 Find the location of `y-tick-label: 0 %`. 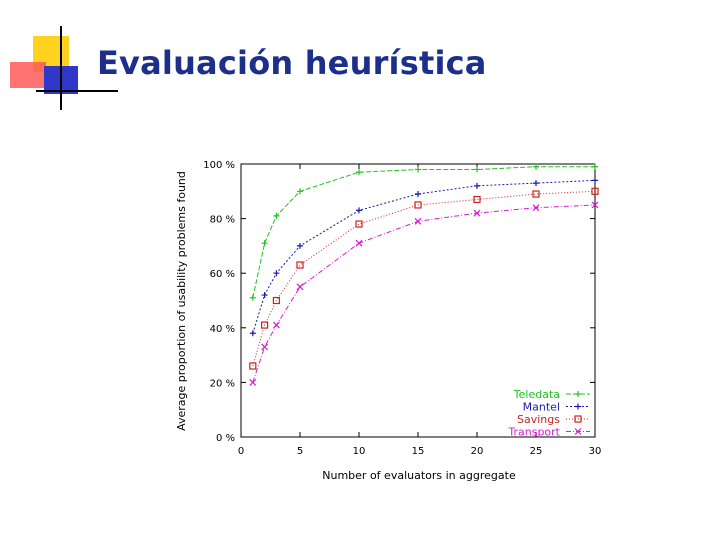

y-tick-label: 0 % is located at coordinates (225, 438).